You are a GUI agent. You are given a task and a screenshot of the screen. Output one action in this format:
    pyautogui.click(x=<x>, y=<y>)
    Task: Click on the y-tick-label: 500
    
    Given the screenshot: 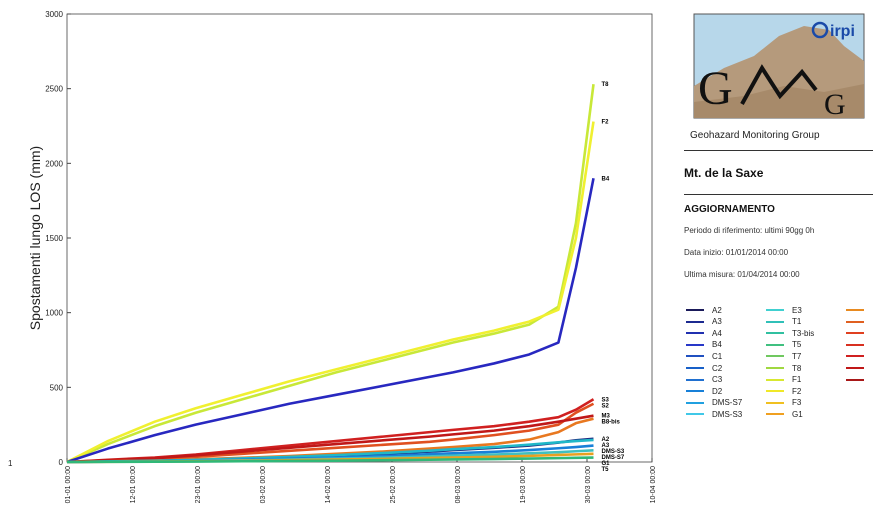 What is the action you would take?
    pyautogui.click(x=57, y=387)
    